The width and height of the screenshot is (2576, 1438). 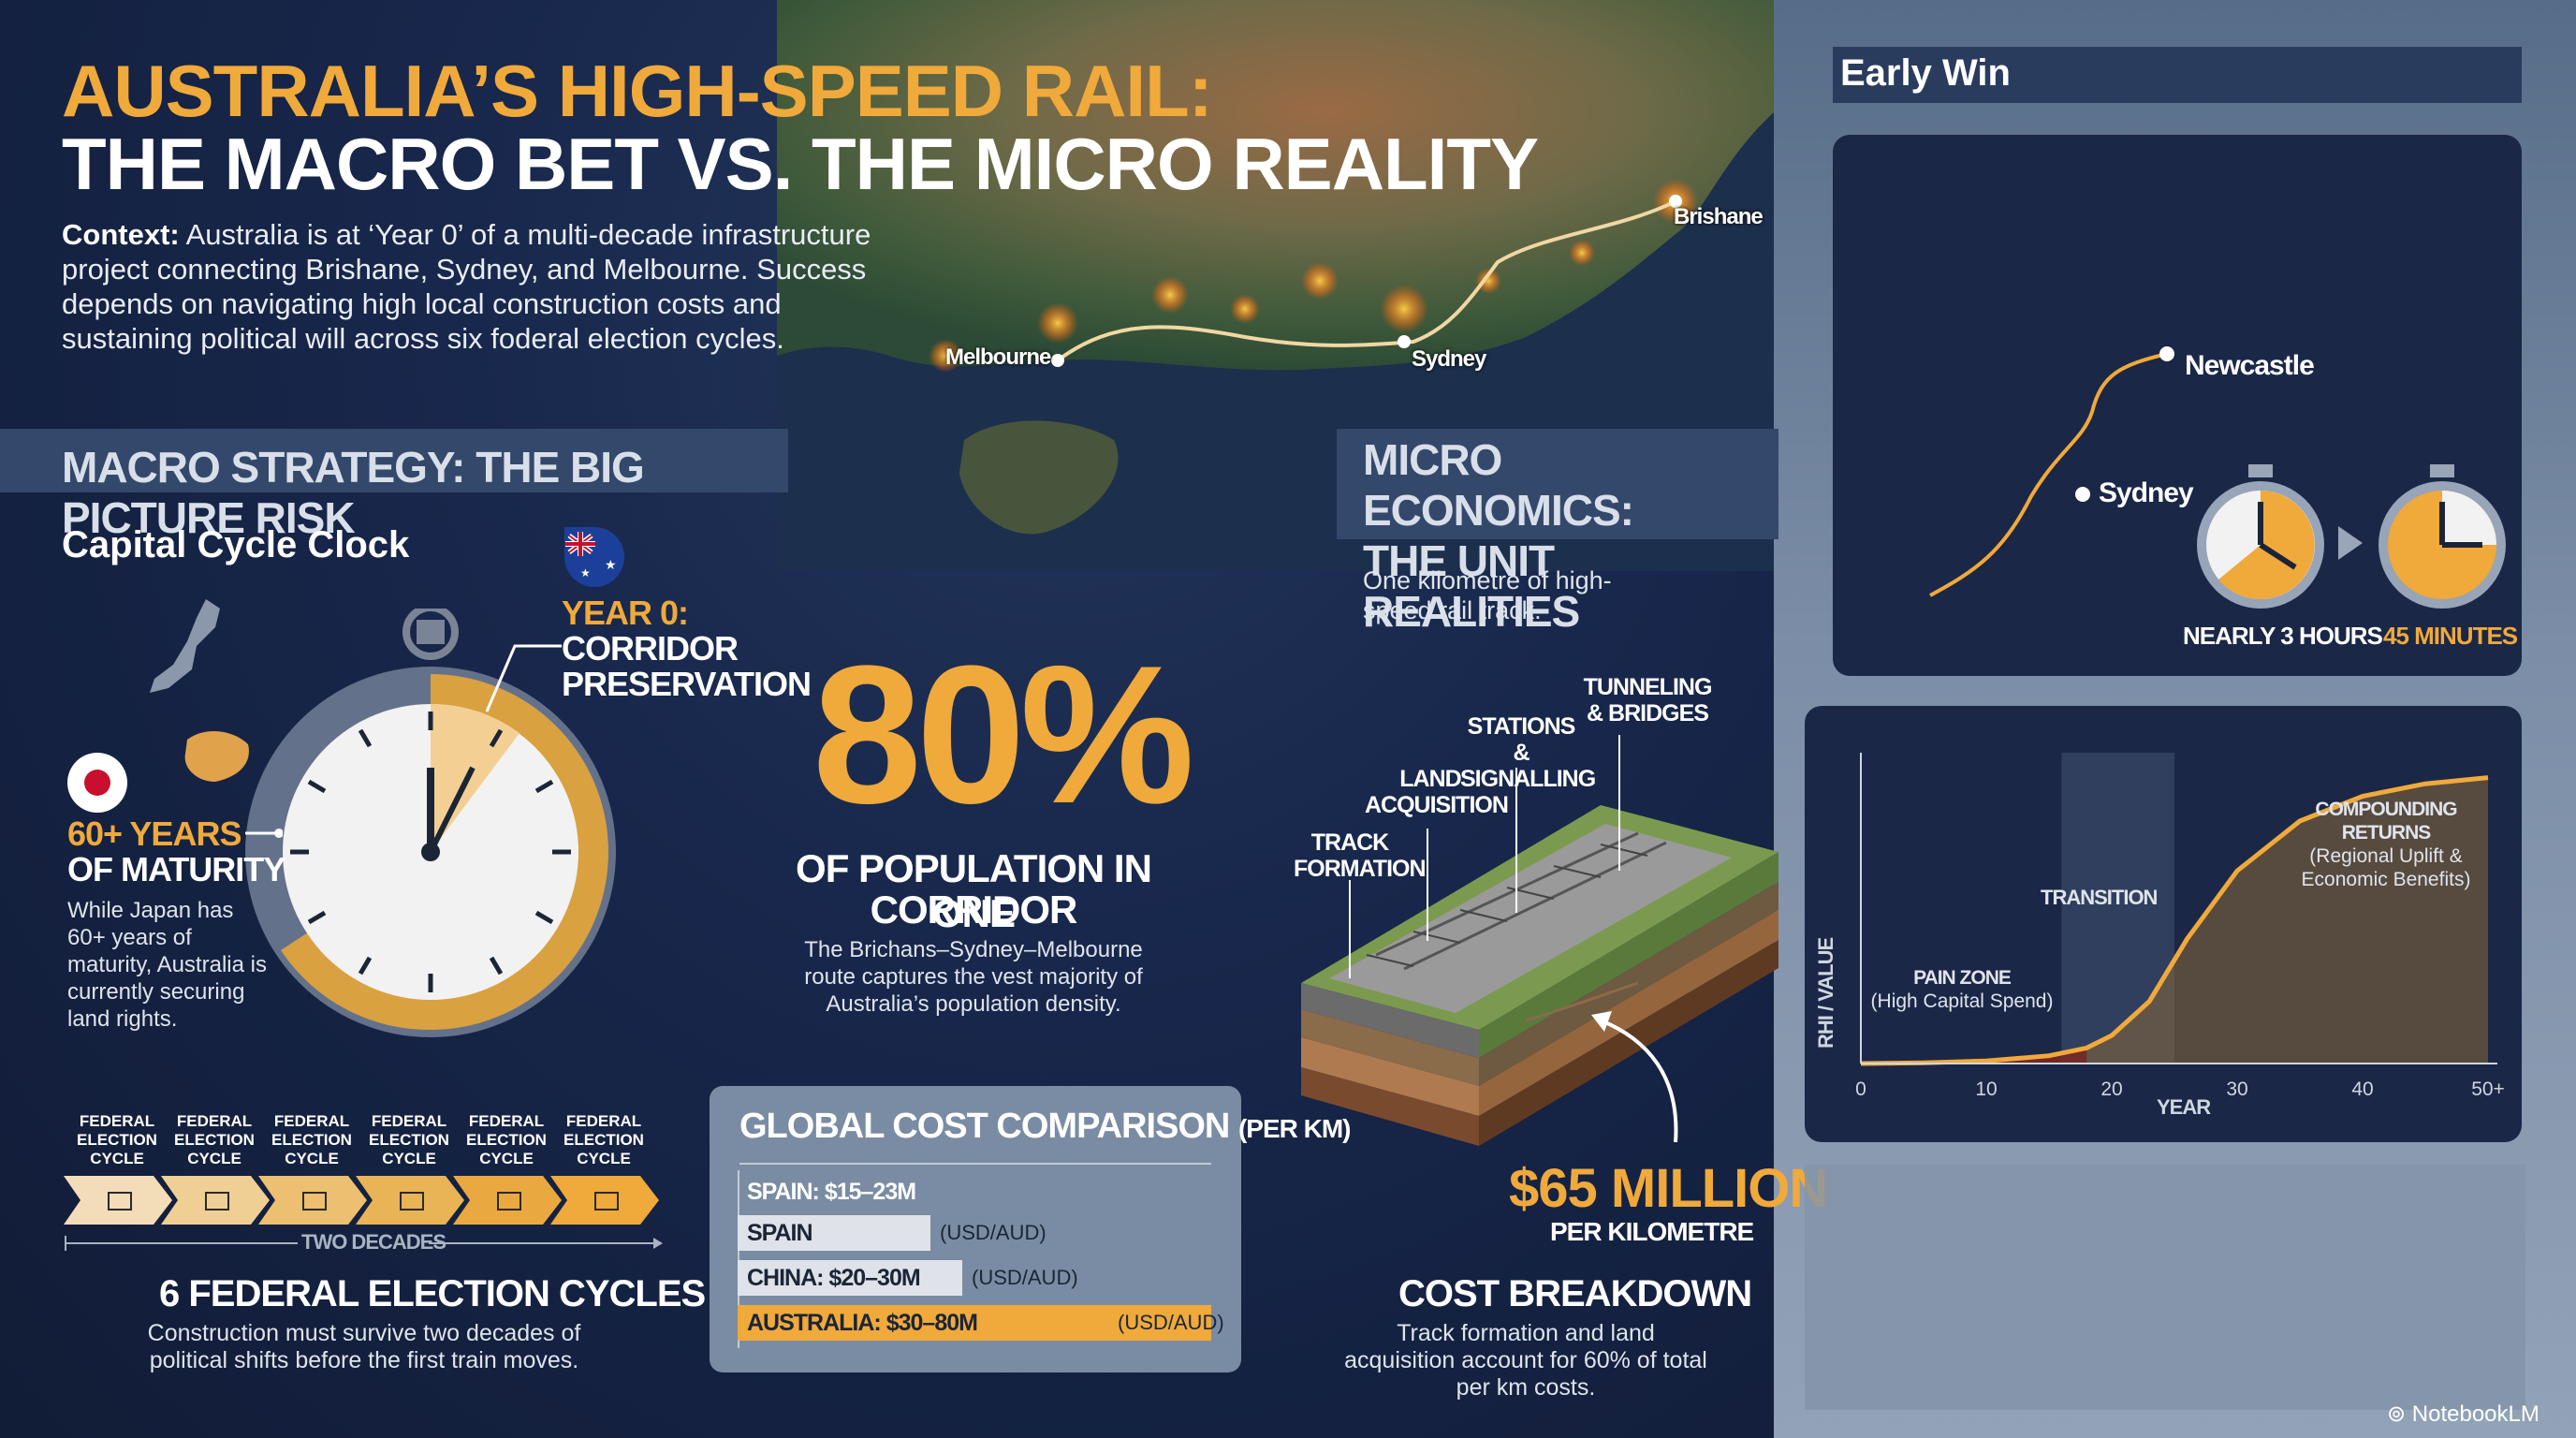 I want to click on election-cycle-label-4: FEDERAL ELECTION CYCLE, so click(x=409, y=1139).